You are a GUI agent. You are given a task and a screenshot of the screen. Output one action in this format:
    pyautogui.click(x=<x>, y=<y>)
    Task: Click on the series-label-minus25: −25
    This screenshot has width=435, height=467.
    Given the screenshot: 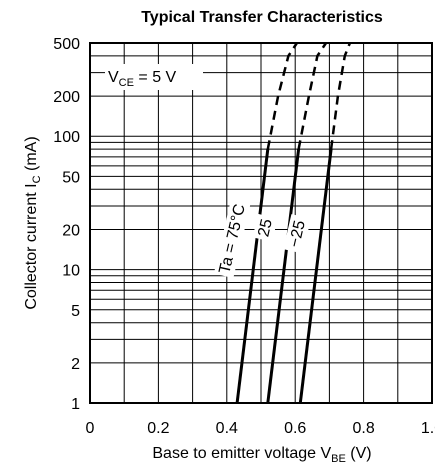 What is the action you would take?
    pyautogui.click(x=297, y=234)
    